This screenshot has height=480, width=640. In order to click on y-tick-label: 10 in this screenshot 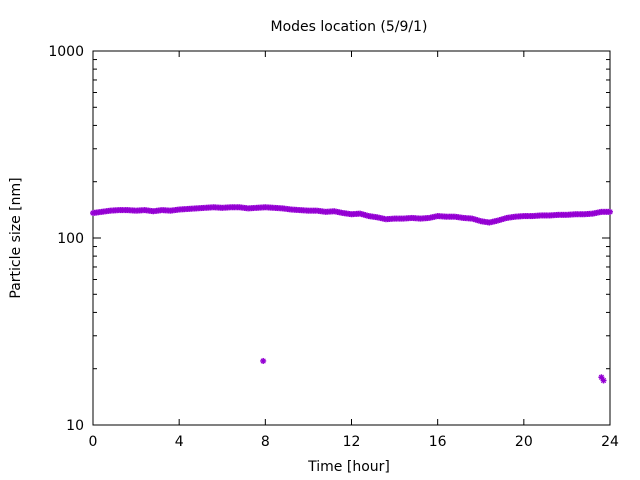, I will do `click(75, 426)`.